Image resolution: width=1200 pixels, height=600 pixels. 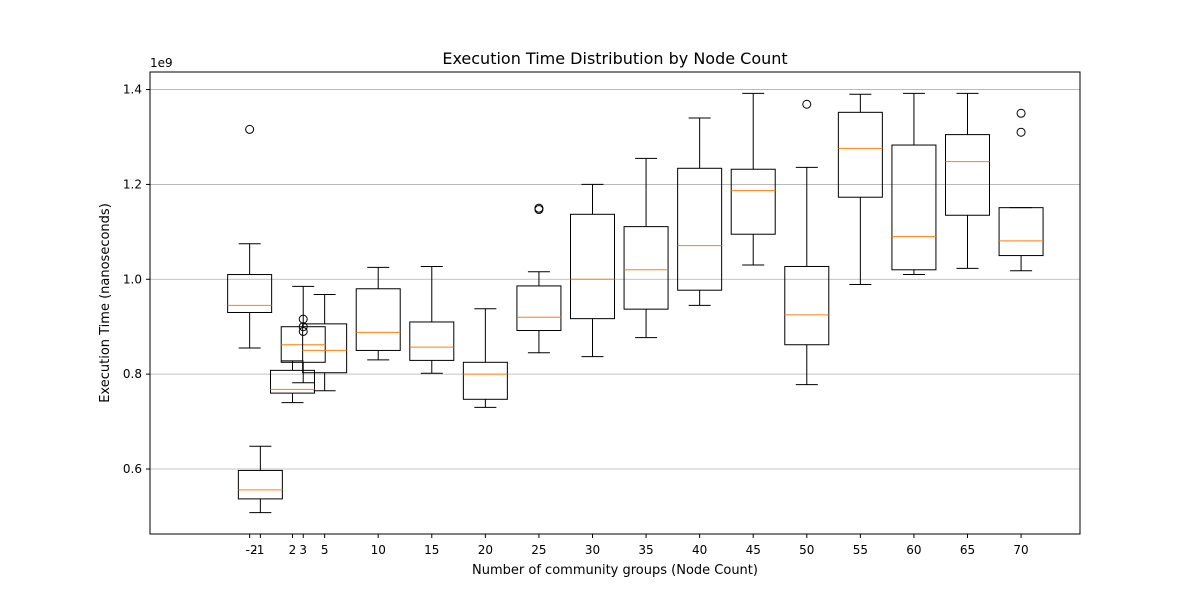 I want to click on box--2, so click(x=250, y=236).